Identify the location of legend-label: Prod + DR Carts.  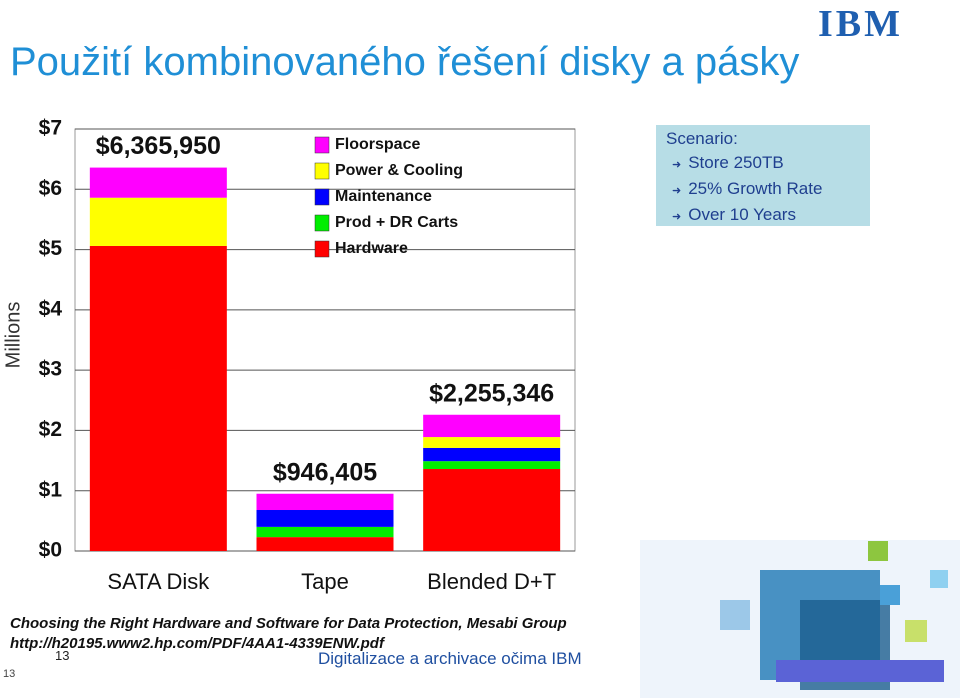
(396, 222).